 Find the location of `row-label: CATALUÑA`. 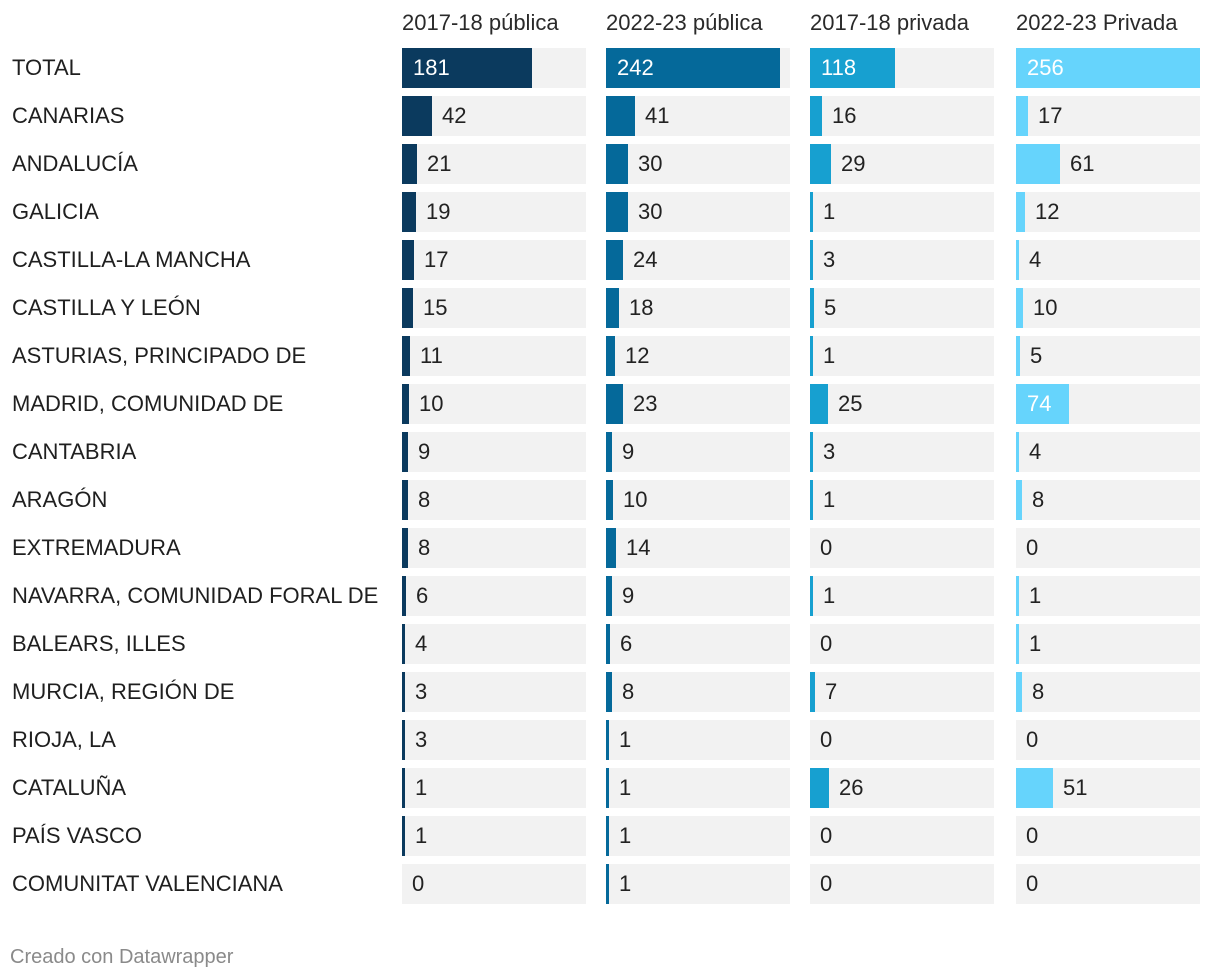

row-label: CATALUÑA is located at coordinates (69, 787).